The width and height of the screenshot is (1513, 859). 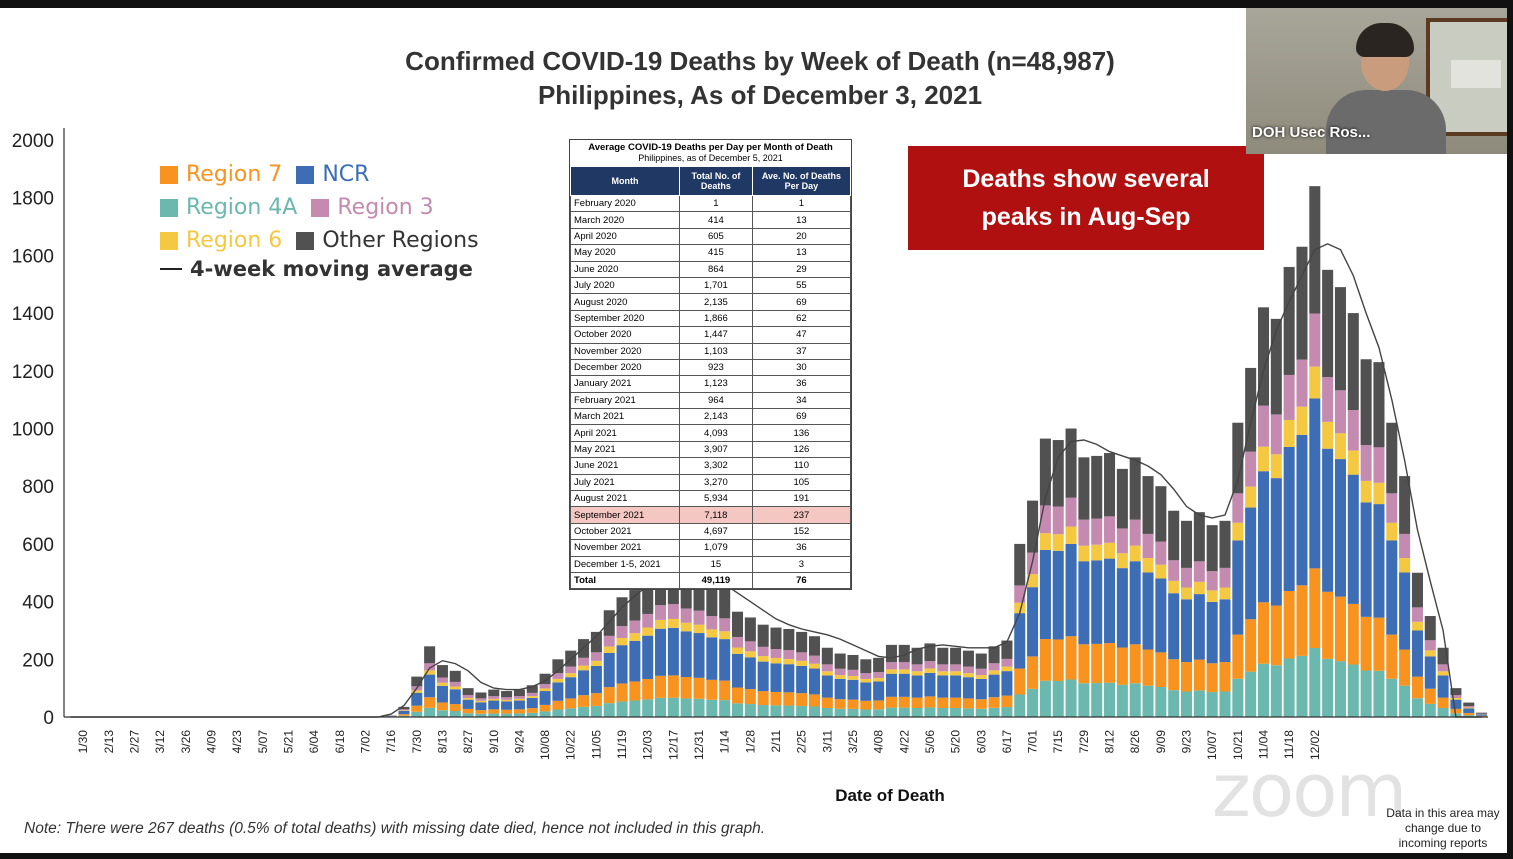 I want to click on cell-total: 5,934, so click(x=716, y=499).